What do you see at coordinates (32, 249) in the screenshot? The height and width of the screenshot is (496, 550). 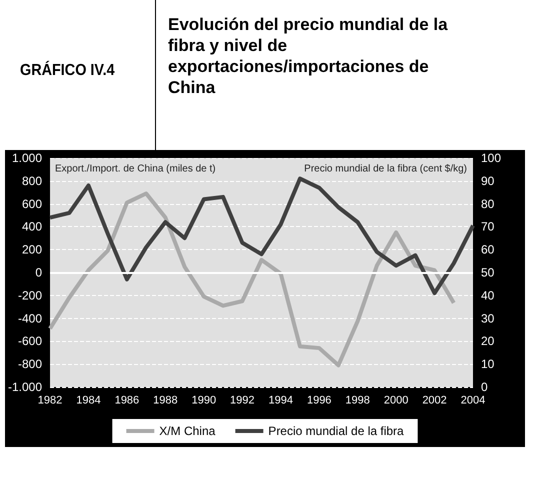 I see `y-tick-label: 200` at bounding box center [32, 249].